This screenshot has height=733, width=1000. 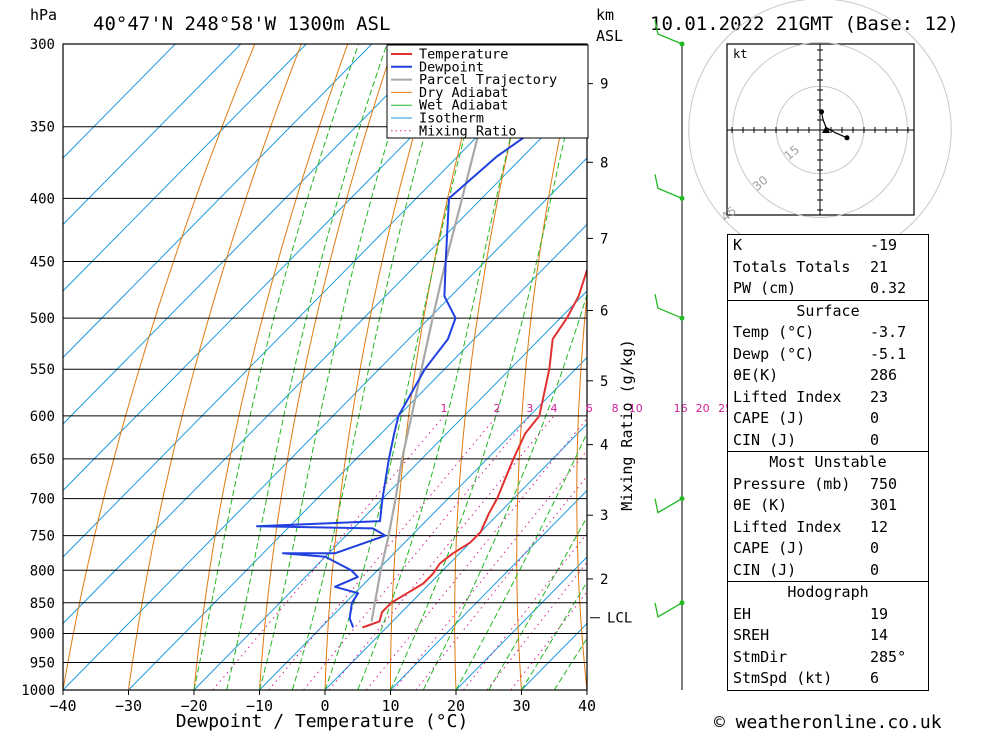 What do you see at coordinates (828, 592) in the screenshot?
I see `hodograph-title: Hodograph` at bounding box center [828, 592].